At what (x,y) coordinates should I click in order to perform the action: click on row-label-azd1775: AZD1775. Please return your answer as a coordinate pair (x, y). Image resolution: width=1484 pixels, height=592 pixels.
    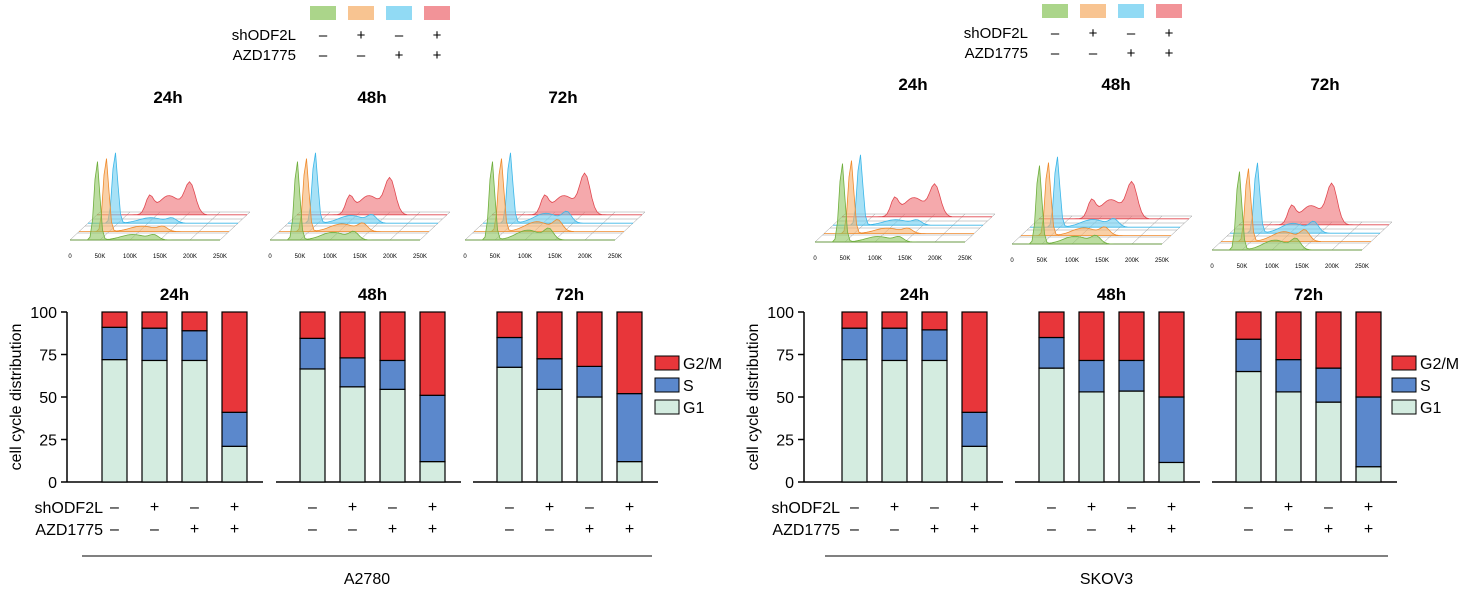
    Looking at the image, I should click on (806, 530).